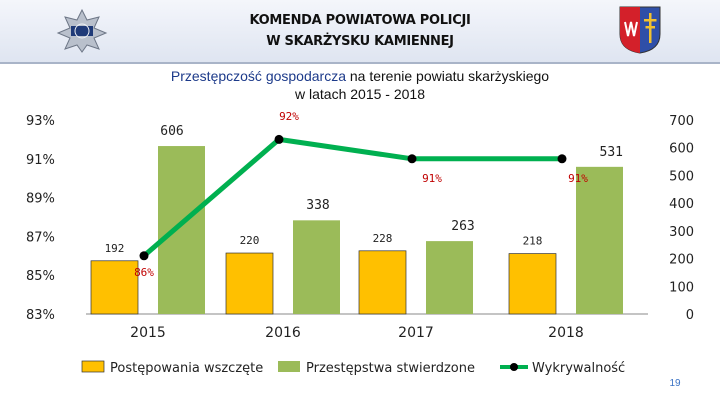  What do you see at coordinates (390, 368) in the screenshot?
I see `legend-label-przestepstwa: Przestępstwa stwierdzone` at bounding box center [390, 368].